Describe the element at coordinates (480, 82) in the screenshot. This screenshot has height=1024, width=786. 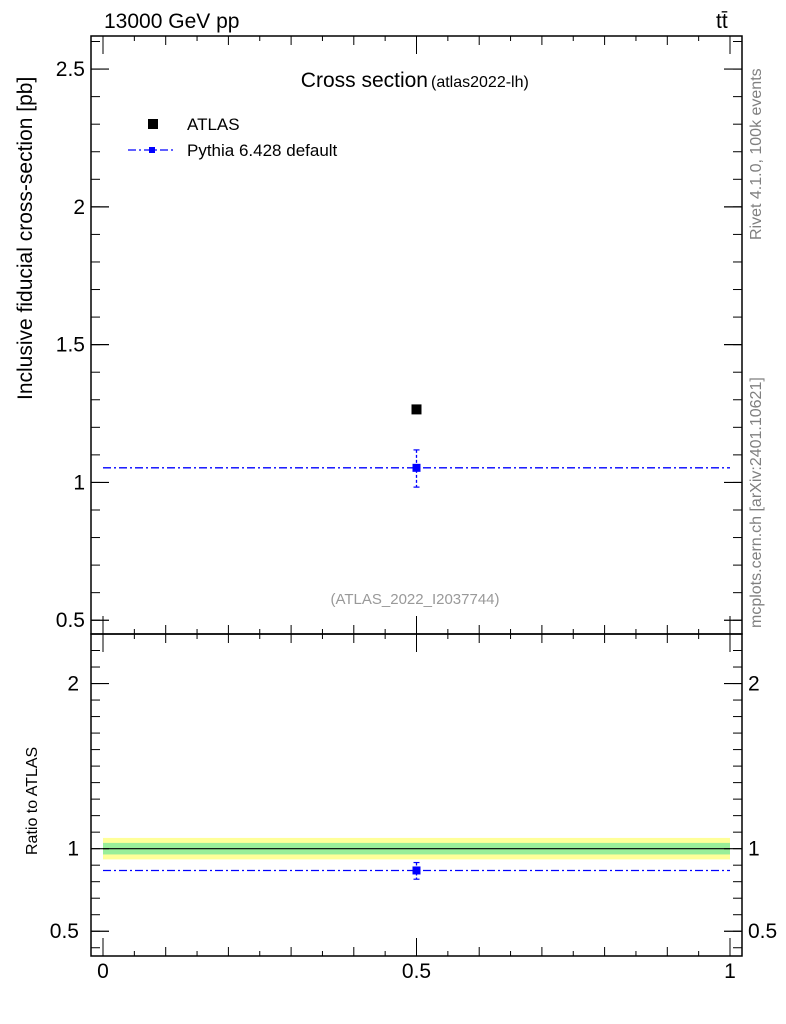
I see `main-title-sub: (atlas2022-lh)` at that location.